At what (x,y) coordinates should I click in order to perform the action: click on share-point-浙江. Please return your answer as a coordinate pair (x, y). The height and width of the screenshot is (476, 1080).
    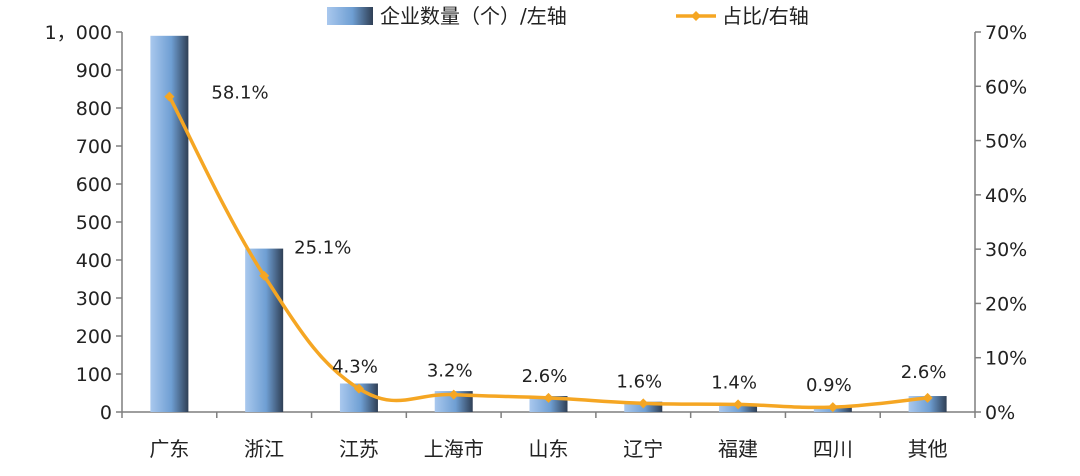
    Looking at the image, I should click on (264, 275).